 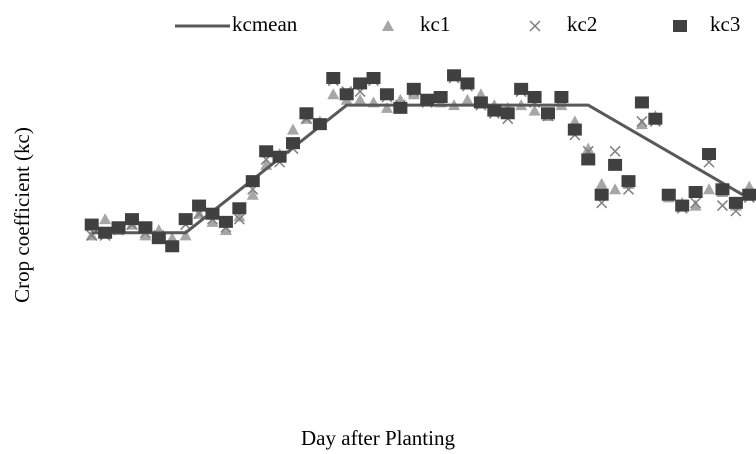 I want to click on legend-label: kc3, so click(x=725, y=24).